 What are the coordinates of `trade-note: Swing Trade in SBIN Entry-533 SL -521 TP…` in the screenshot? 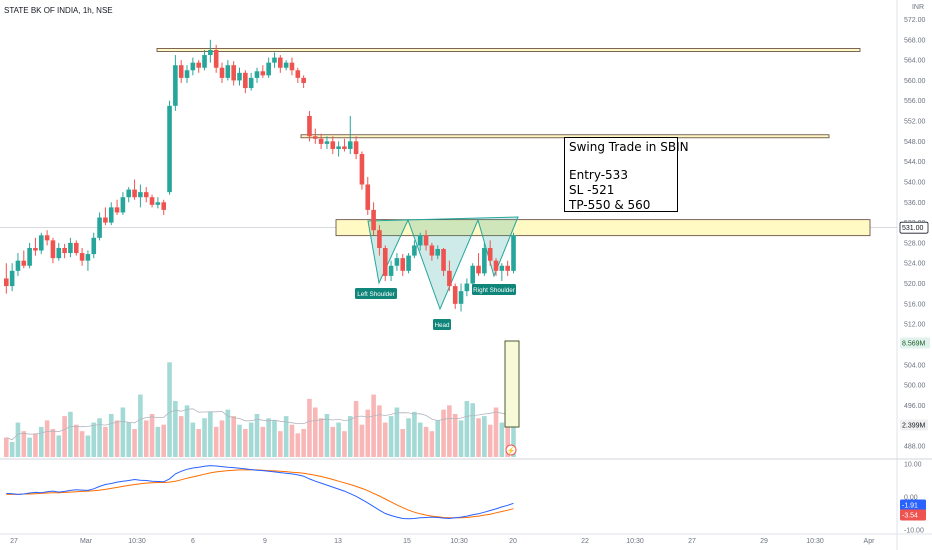 It's located at (626, 174).